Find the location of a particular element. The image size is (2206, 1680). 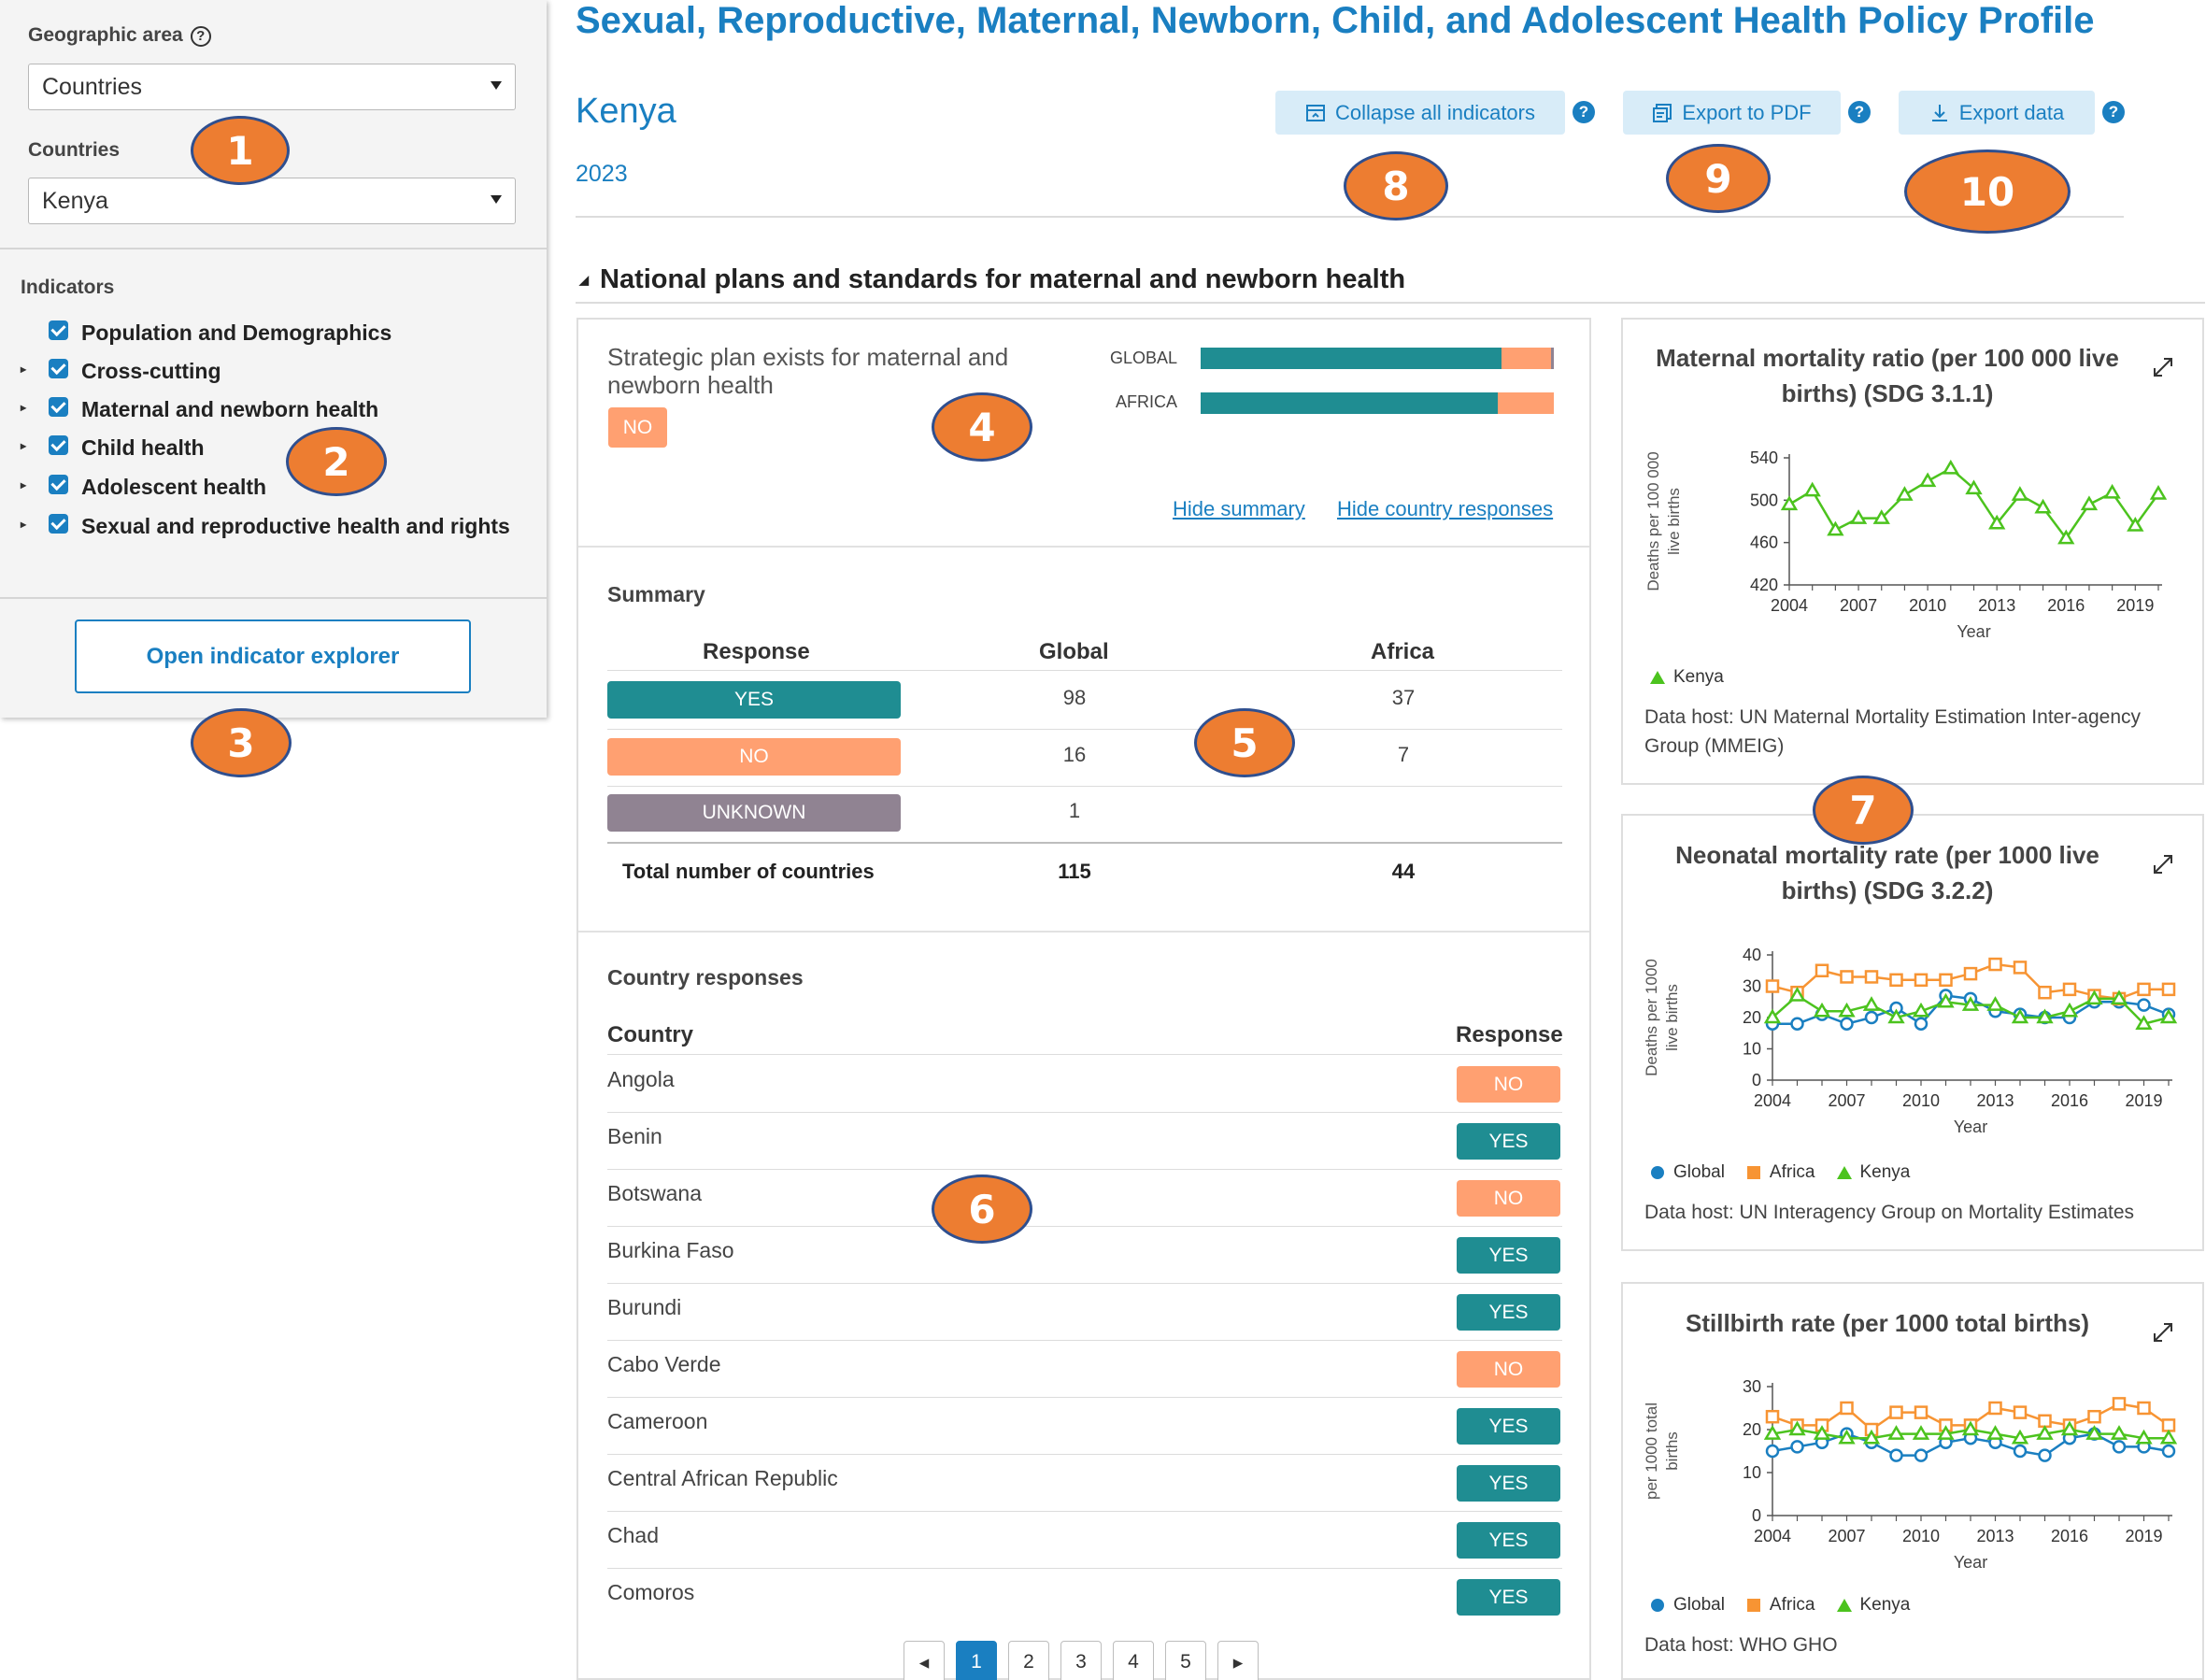

indicator-label: Cross-cutting is located at coordinates (151, 371).